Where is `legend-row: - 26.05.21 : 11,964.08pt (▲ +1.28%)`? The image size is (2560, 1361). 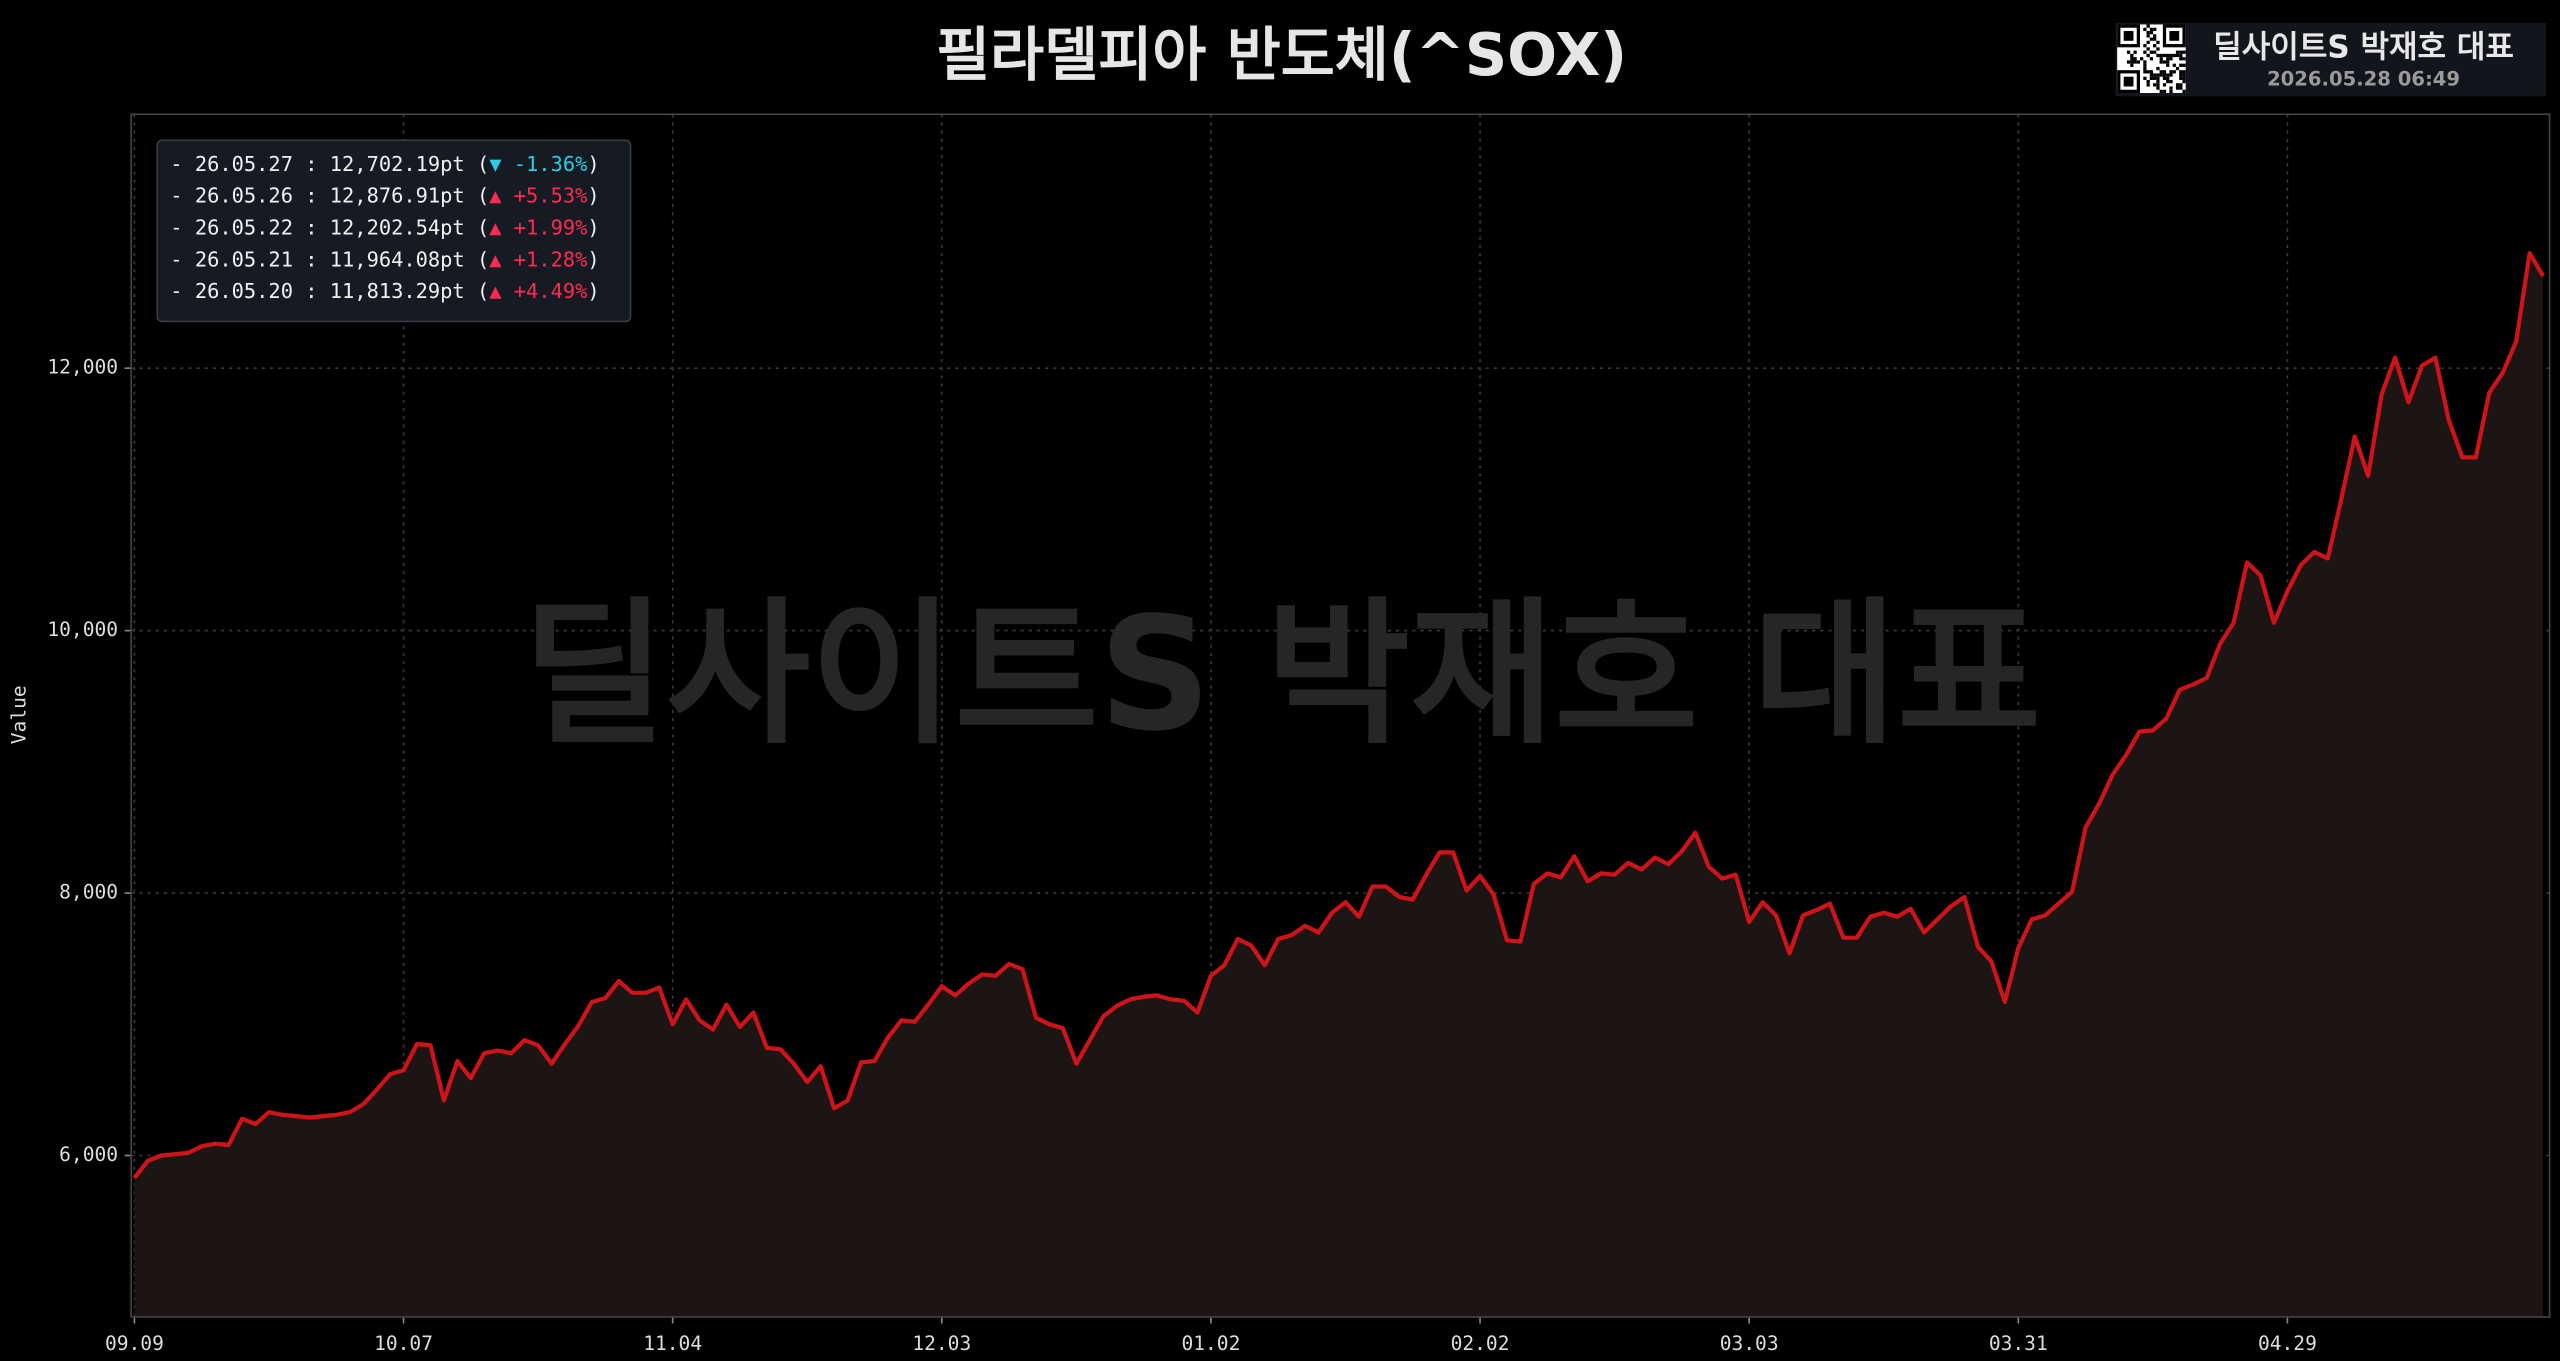 legend-row: - 26.05.21 : 11,964.08pt (▲ +1.28%) is located at coordinates (384, 259).